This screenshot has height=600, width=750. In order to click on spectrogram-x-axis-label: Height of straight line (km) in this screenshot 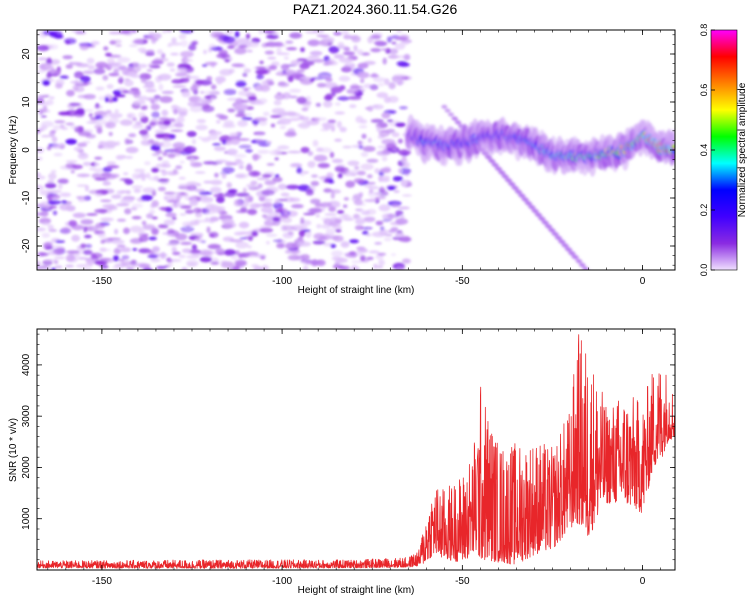, I will do `click(356, 290)`.